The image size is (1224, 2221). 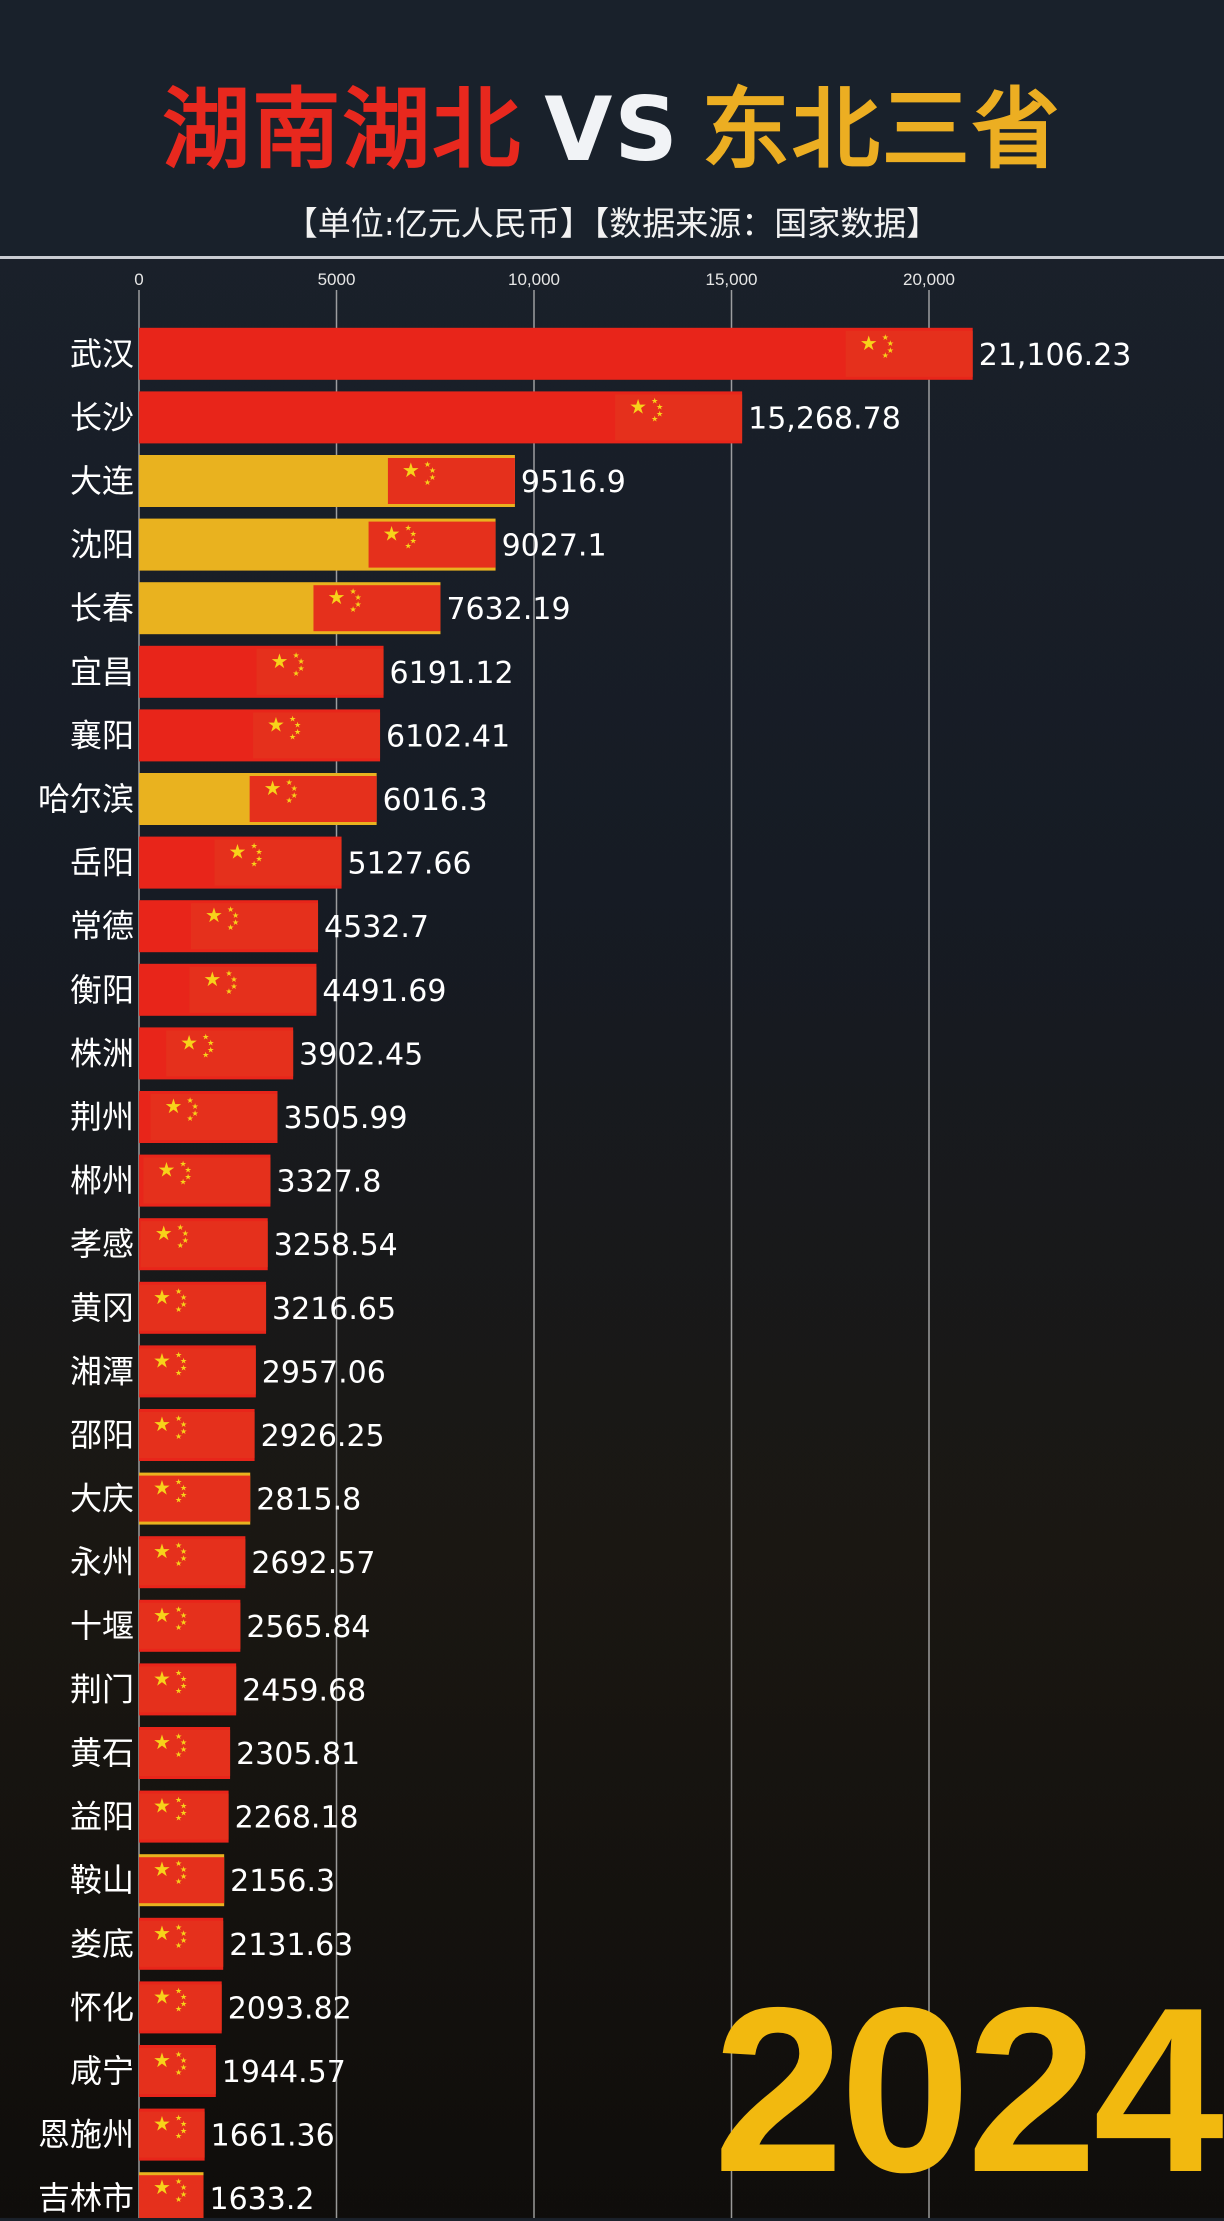 What do you see at coordinates (102, 2007) in the screenshot?
I see `category-label: 怀化` at bounding box center [102, 2007].